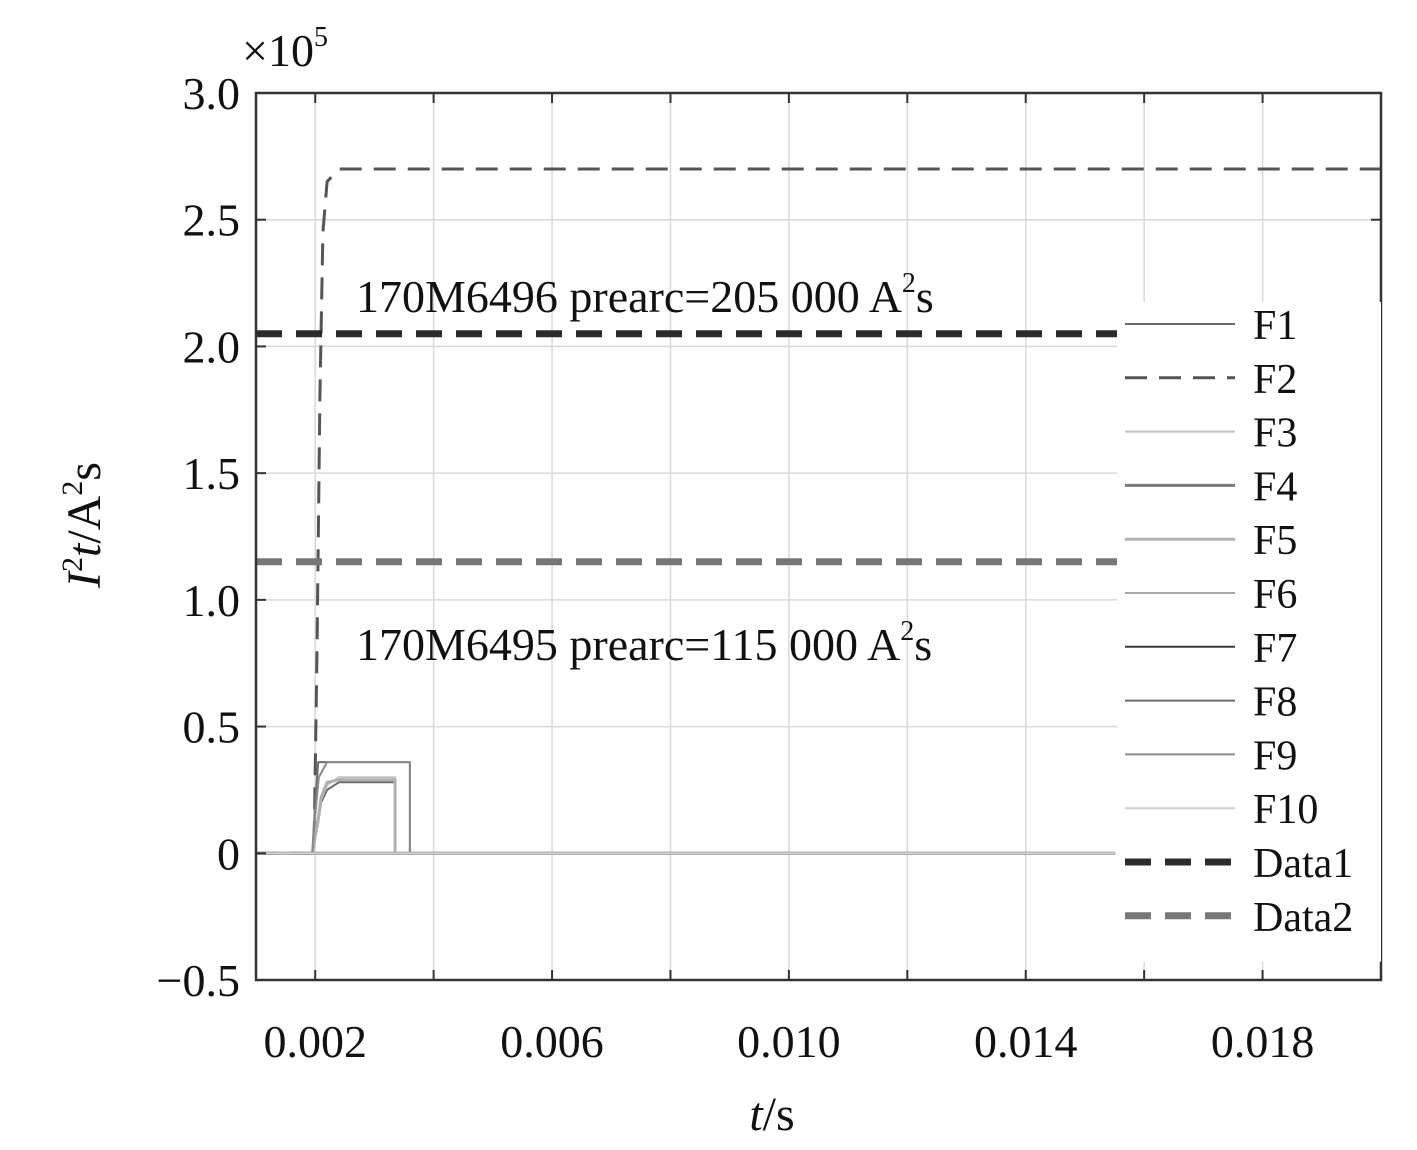  What do you see at coordinates (212, 727) in the screenshot?
I see `y-tick-label: 0.5` at bounding box center [212, 727].